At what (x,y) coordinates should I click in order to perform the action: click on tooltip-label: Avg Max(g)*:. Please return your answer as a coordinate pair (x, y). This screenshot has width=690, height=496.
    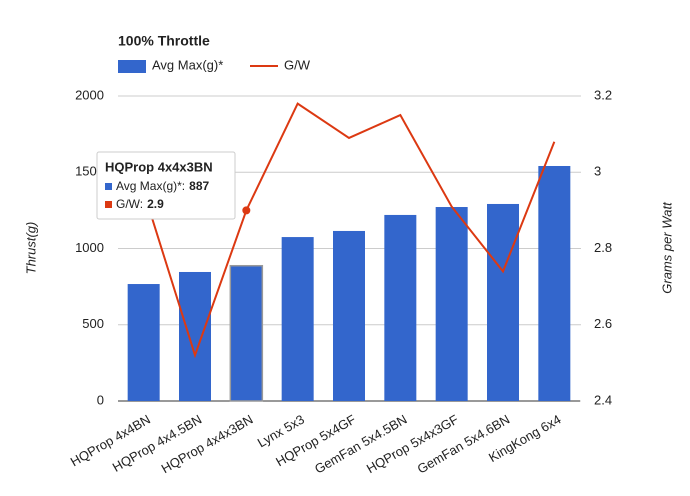
    Looking at the image, I should click on (150, 186).